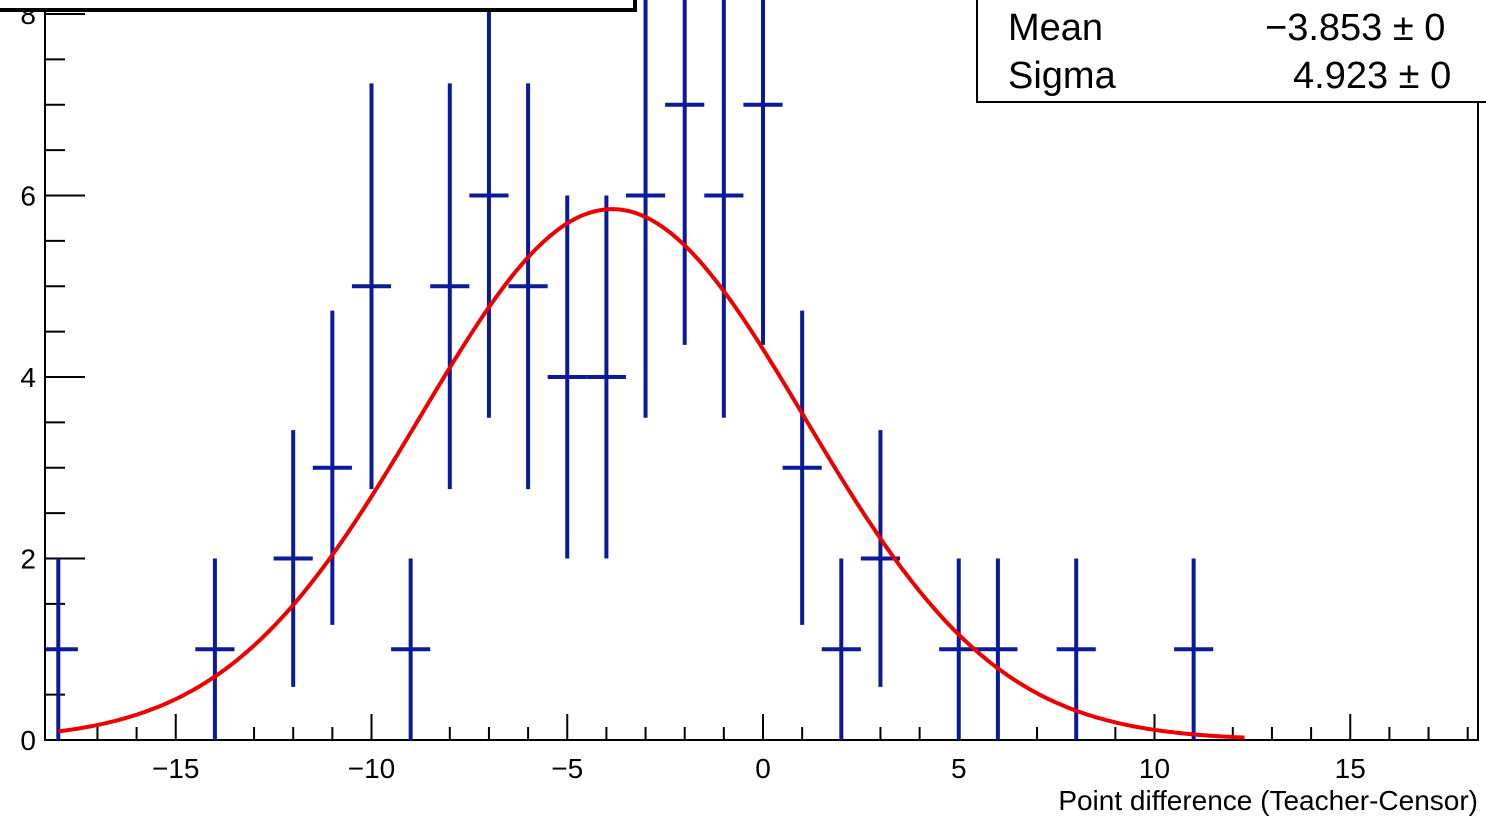 This screenshot has height=820, width=1486. What do you see at coordinates (28, 740) in the screenshot?
I see `y-tick-label: 0` at bounding box center [28, 740].